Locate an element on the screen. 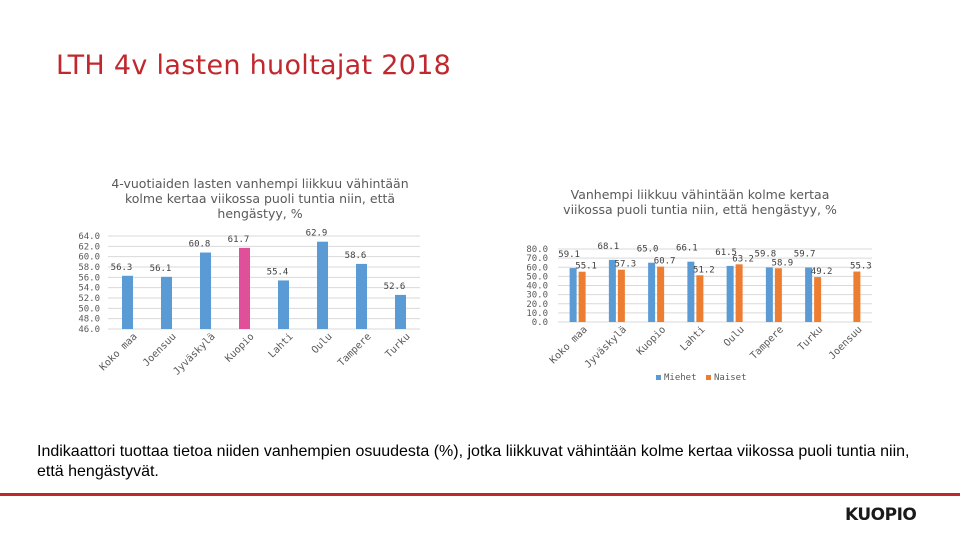 This screenshot has height=540, width=960. bar-naiset-koko-maa is located at coordinates (582, 296).